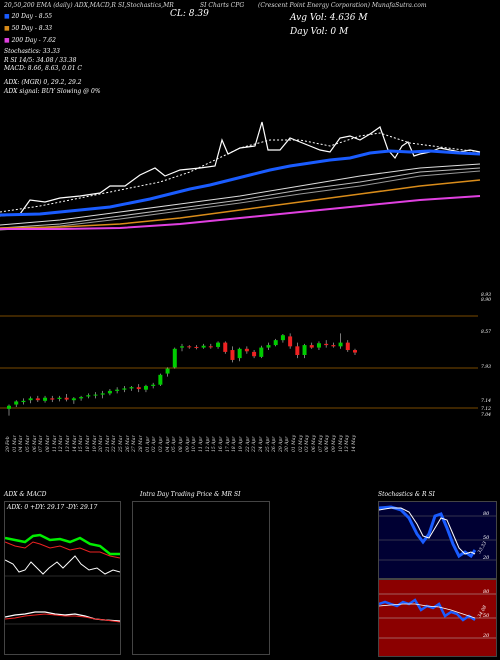 Image resolution: width=500 pixels, height=660 pixels. Describe the element at coordinates (62, 578) in the screenshot. I see `adx-macd-panel: ADX: 0 +DY: 29.17 -DY: 29.17` at that location.